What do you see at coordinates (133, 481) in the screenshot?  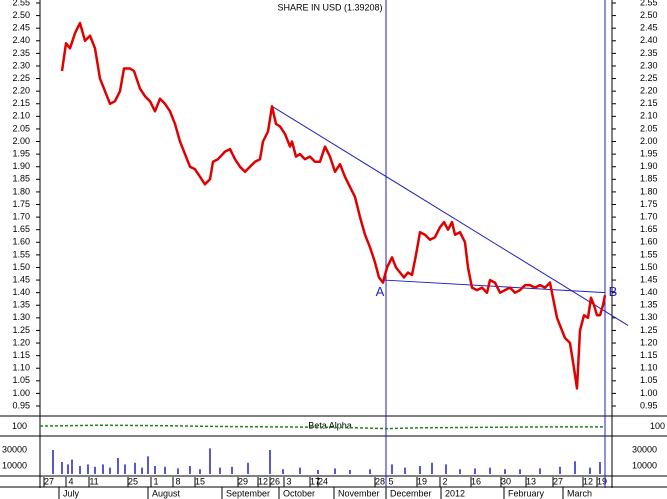 I see `x-tick-label: 25` at bounding box center [133, 481].